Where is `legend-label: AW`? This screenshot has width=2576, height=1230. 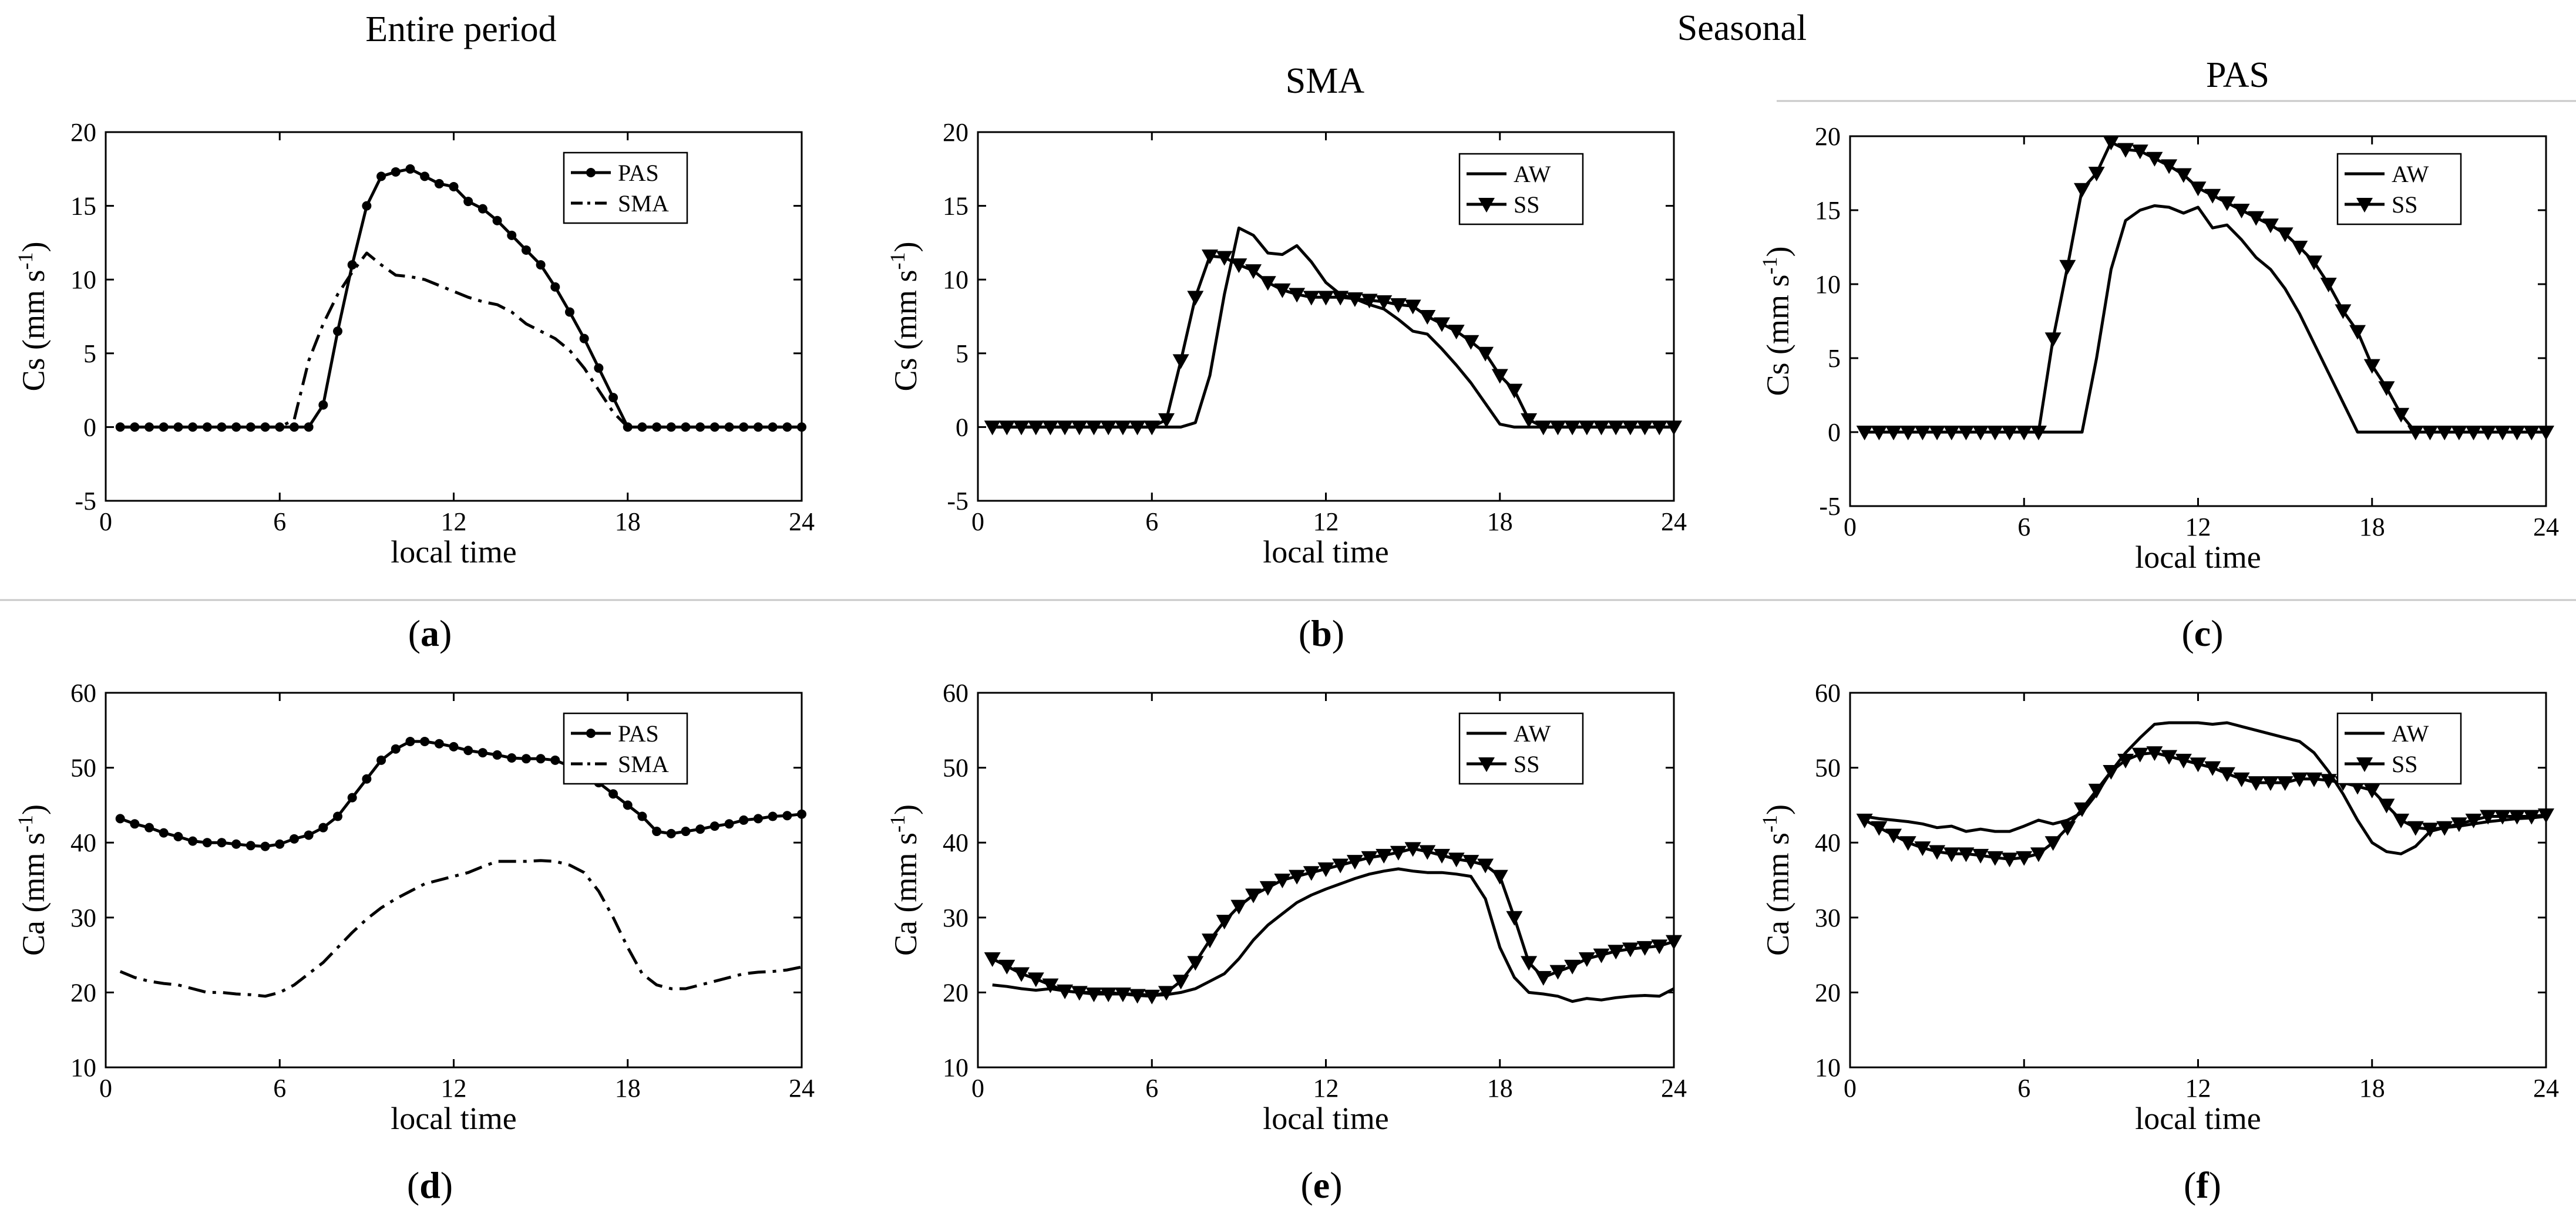
legend-label: AW is located at coordinates (1532, 734).